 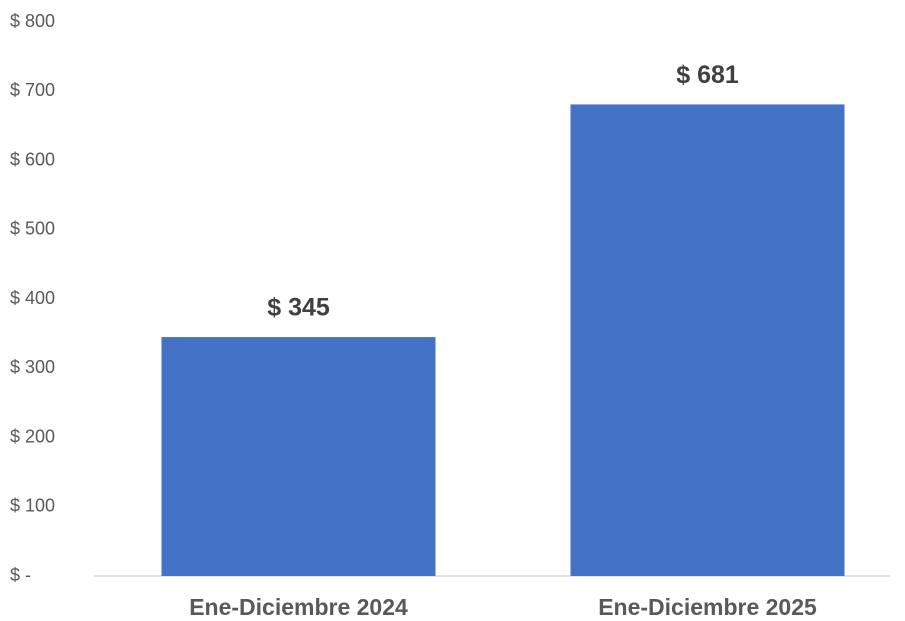 I want to click on x-tick-label: Ene-Diciembre 2025, so click(x=707, y=607).